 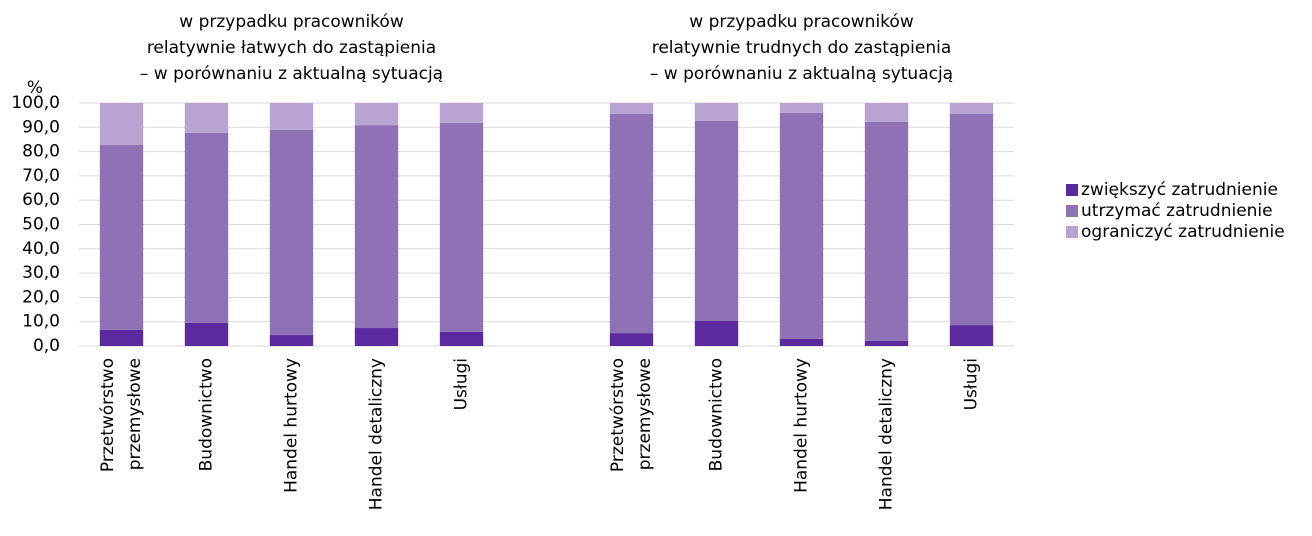 What do you see at coordinates (1183, 232) in the screenshot?
I see `legend-label: ograniczyć zatrudnienie` at bounding box center [1183, 232].